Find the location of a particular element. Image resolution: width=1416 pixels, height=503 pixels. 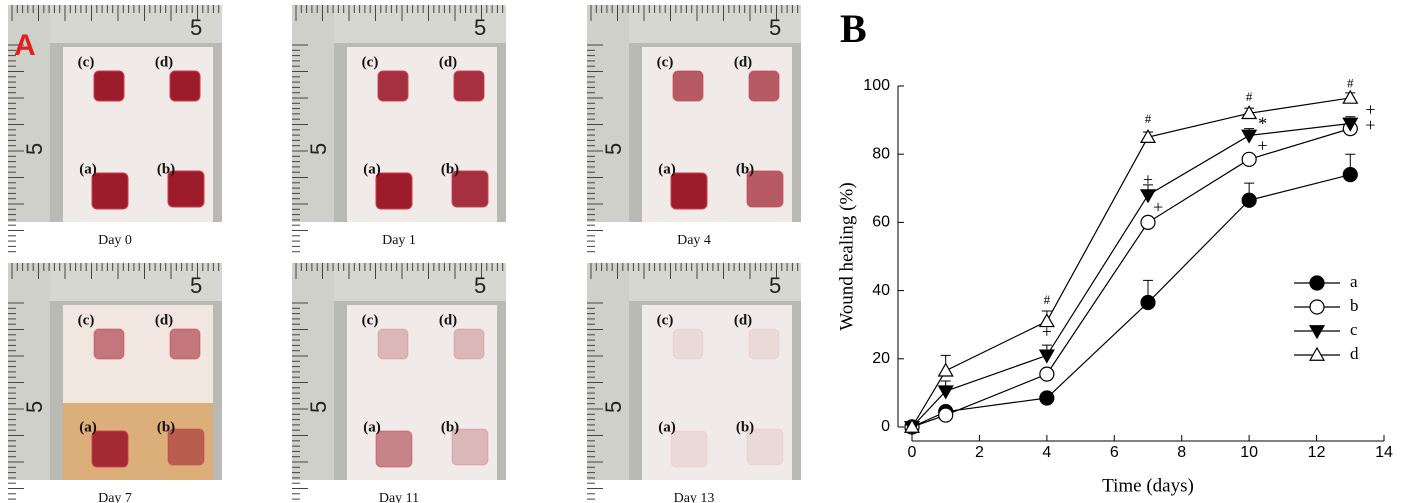

legend-label: d is located at coordinates (1354, 353).